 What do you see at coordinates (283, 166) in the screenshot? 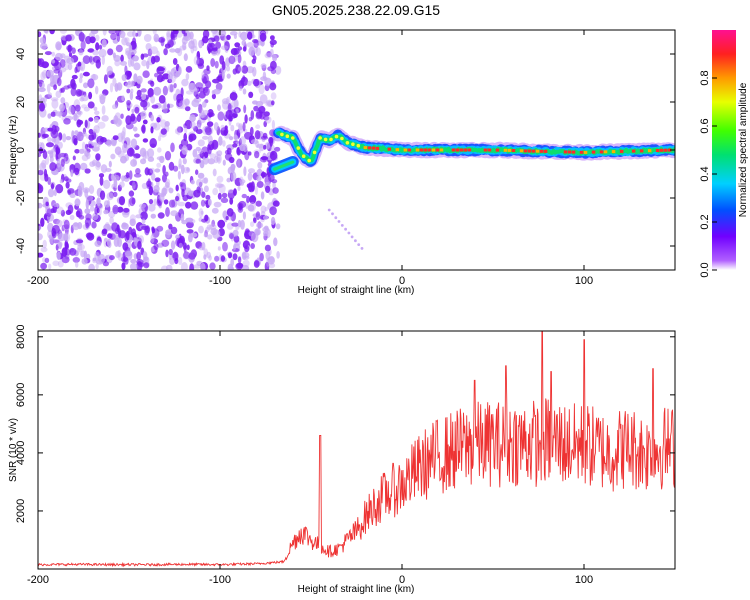
I see `secondary-track` at bounding box center [283, 166].